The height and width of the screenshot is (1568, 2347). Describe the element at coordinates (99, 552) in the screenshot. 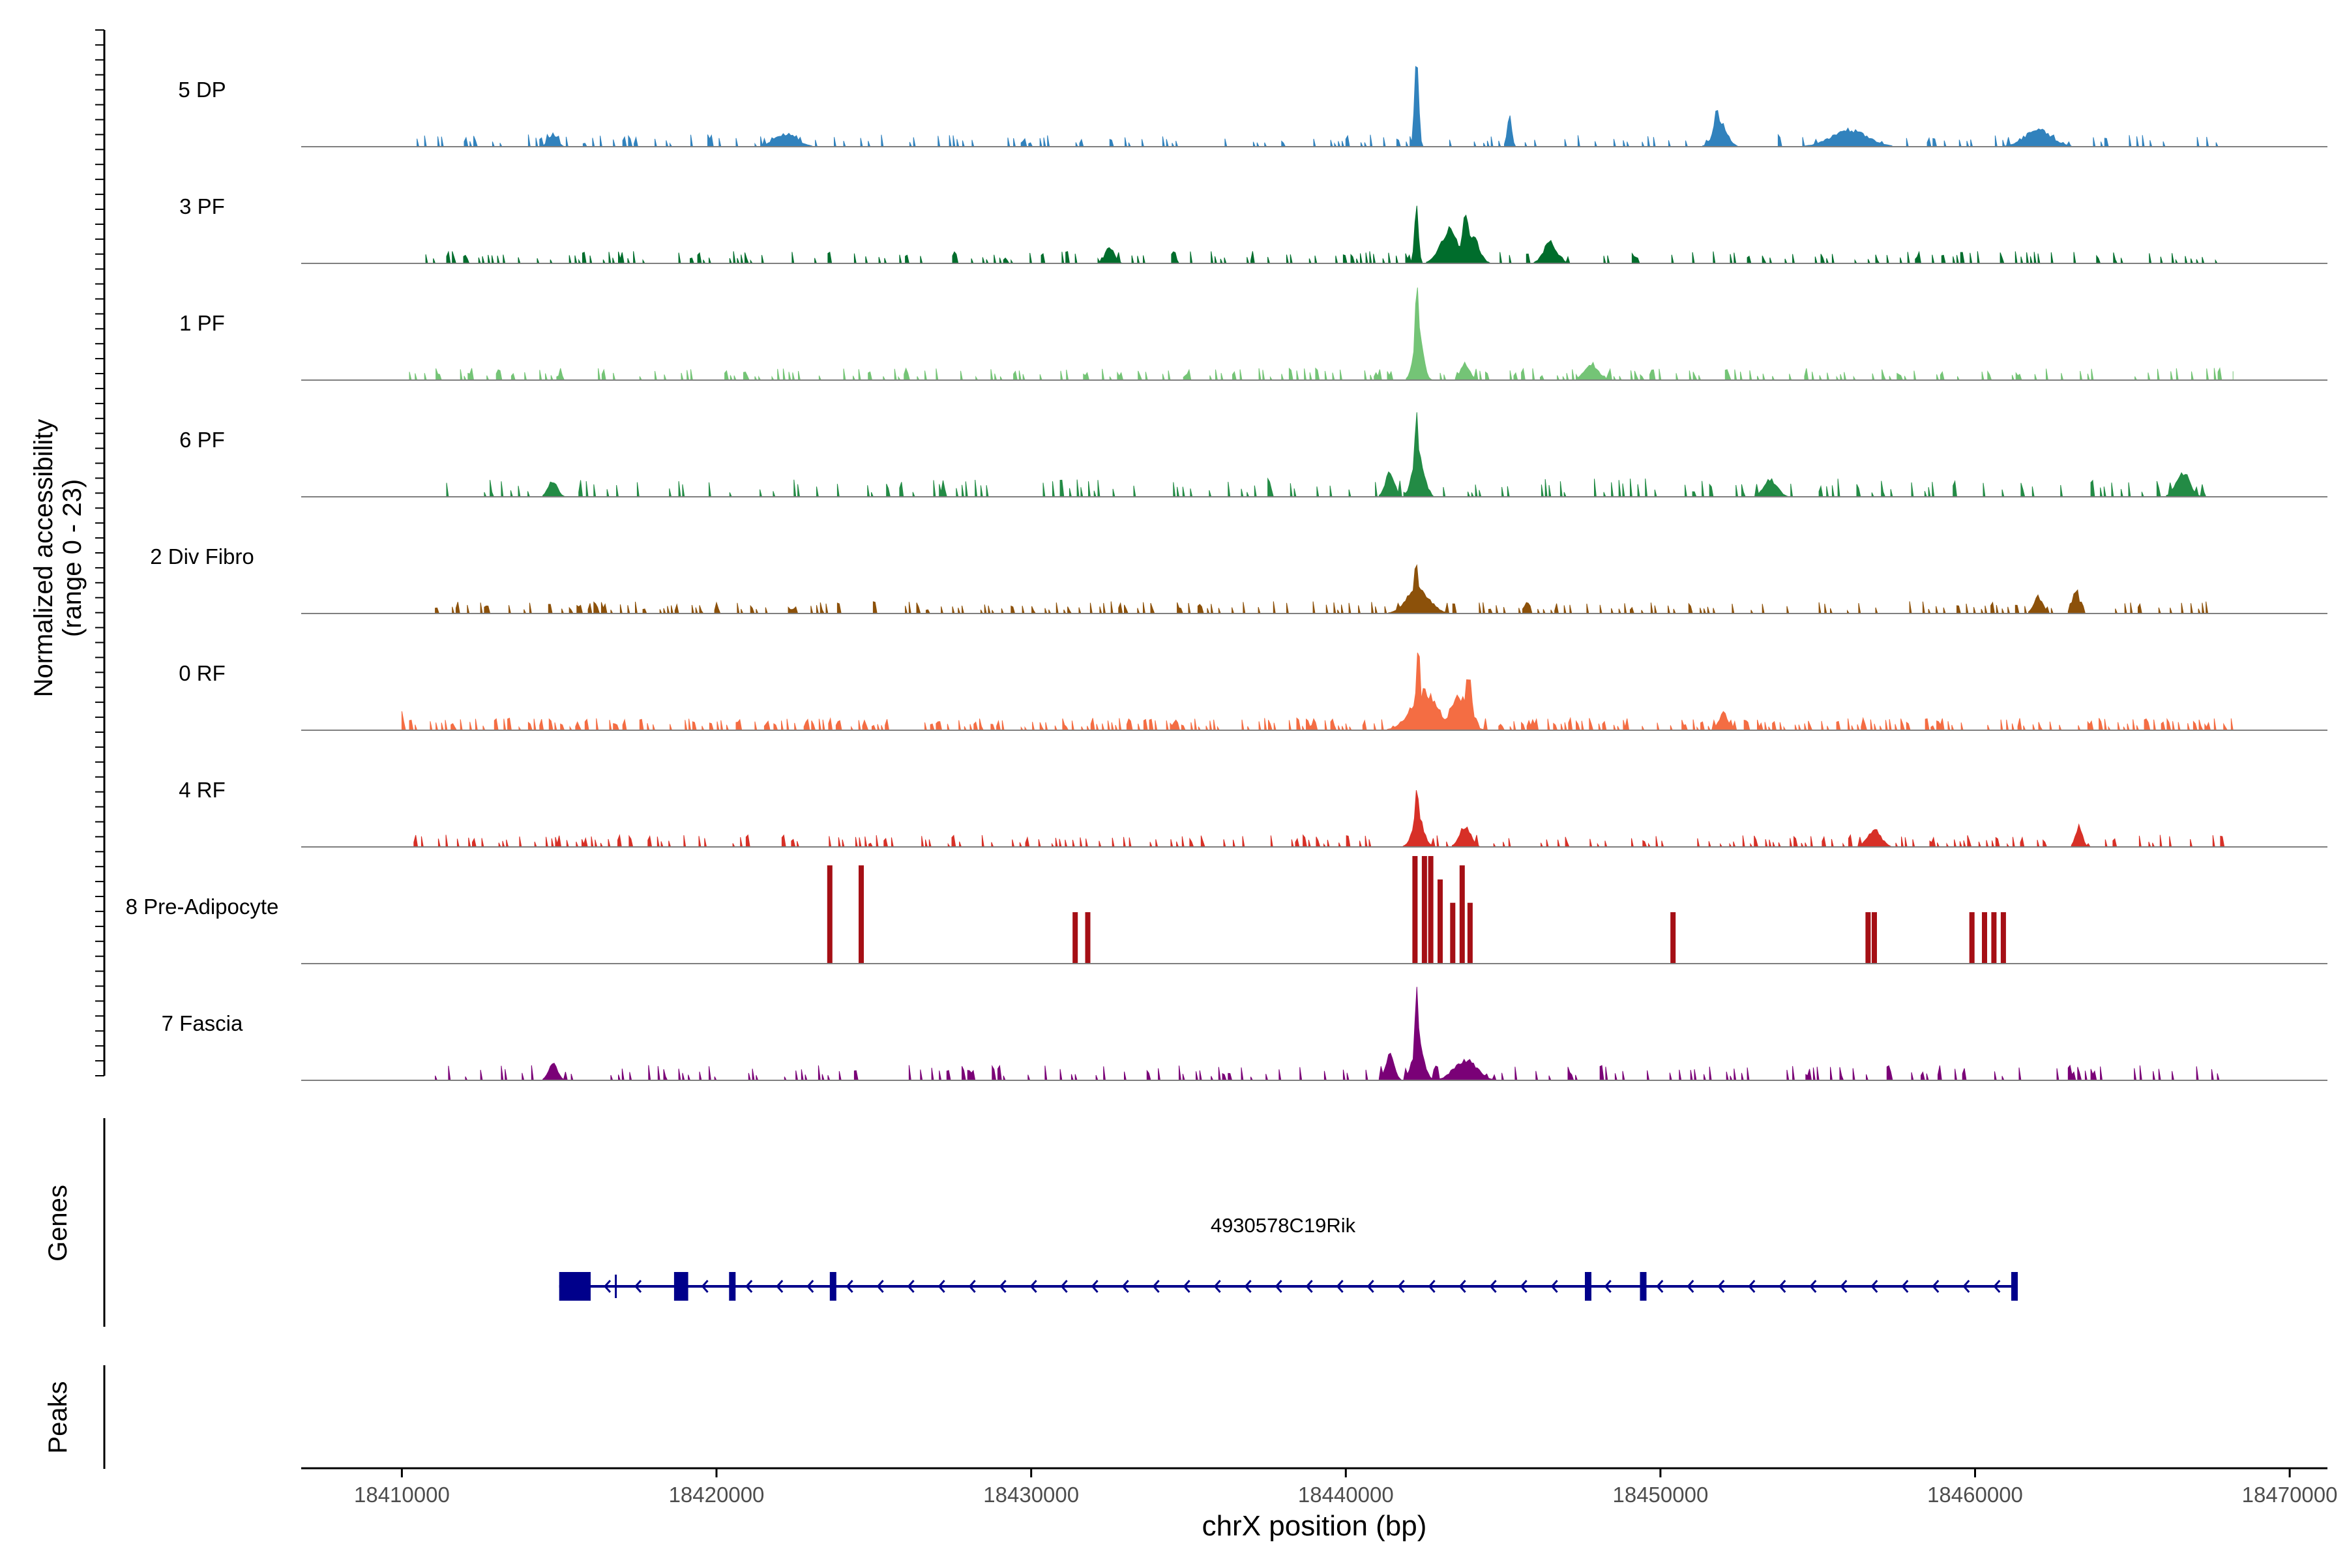

I see `tracks-y-axis-ticks` at that location.